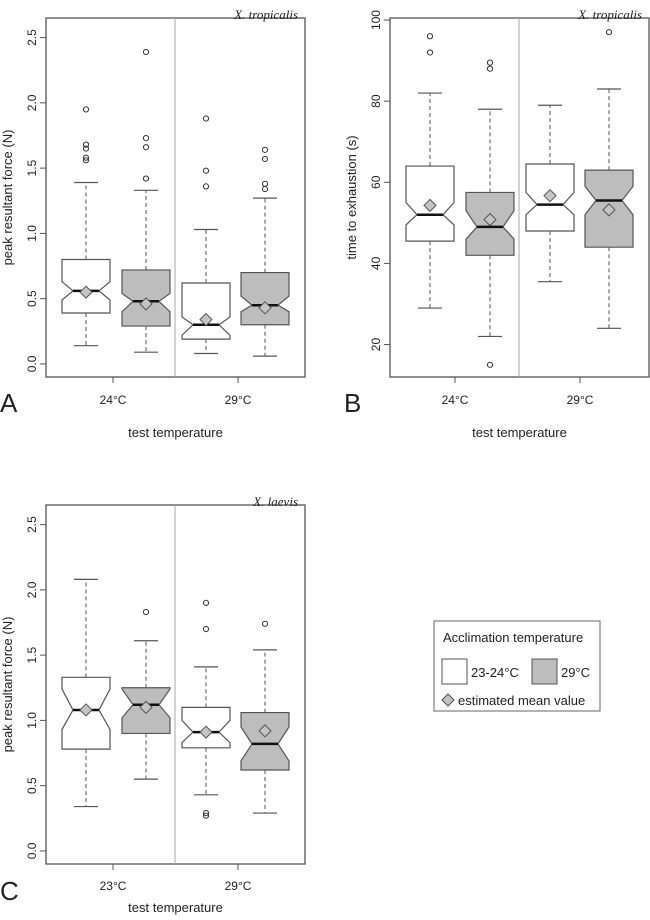  What do you see at coordinates (32, 167) in the screenshot?
I see `y-tick-label: 1.5` at bounding box center [32, 167].